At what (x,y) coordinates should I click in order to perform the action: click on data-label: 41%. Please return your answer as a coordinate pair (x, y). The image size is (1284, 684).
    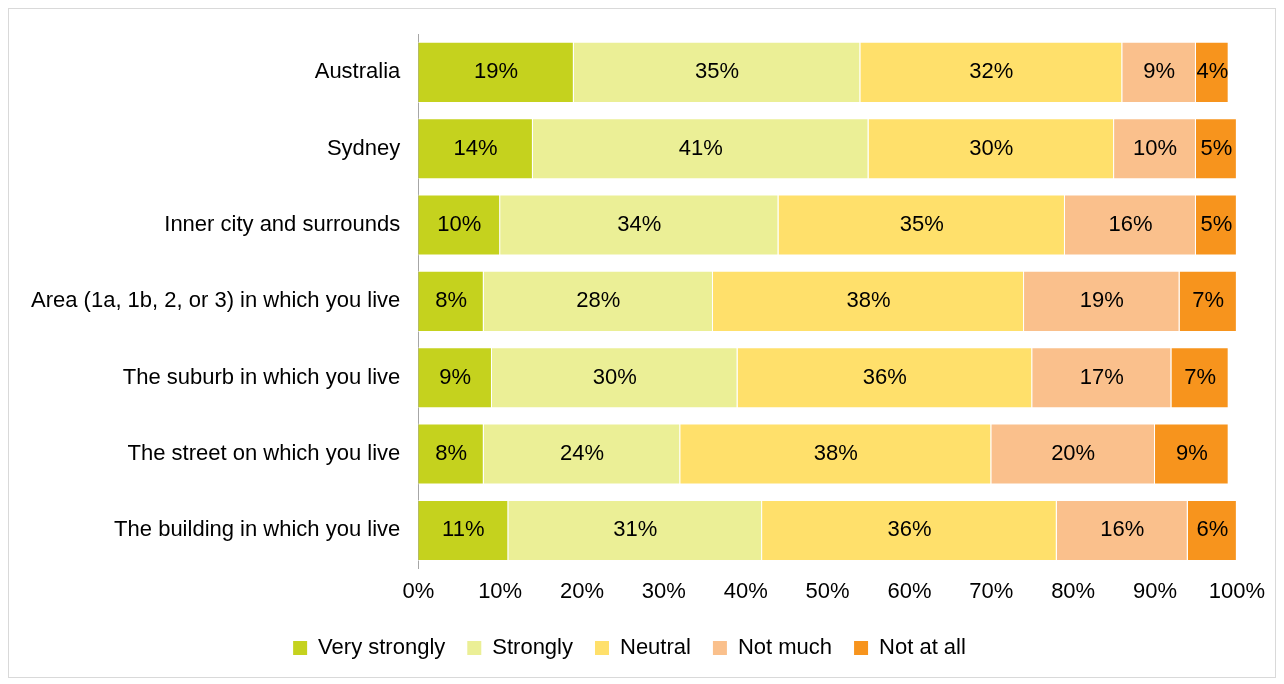
    Looking at the image, I should click on (700, 147).